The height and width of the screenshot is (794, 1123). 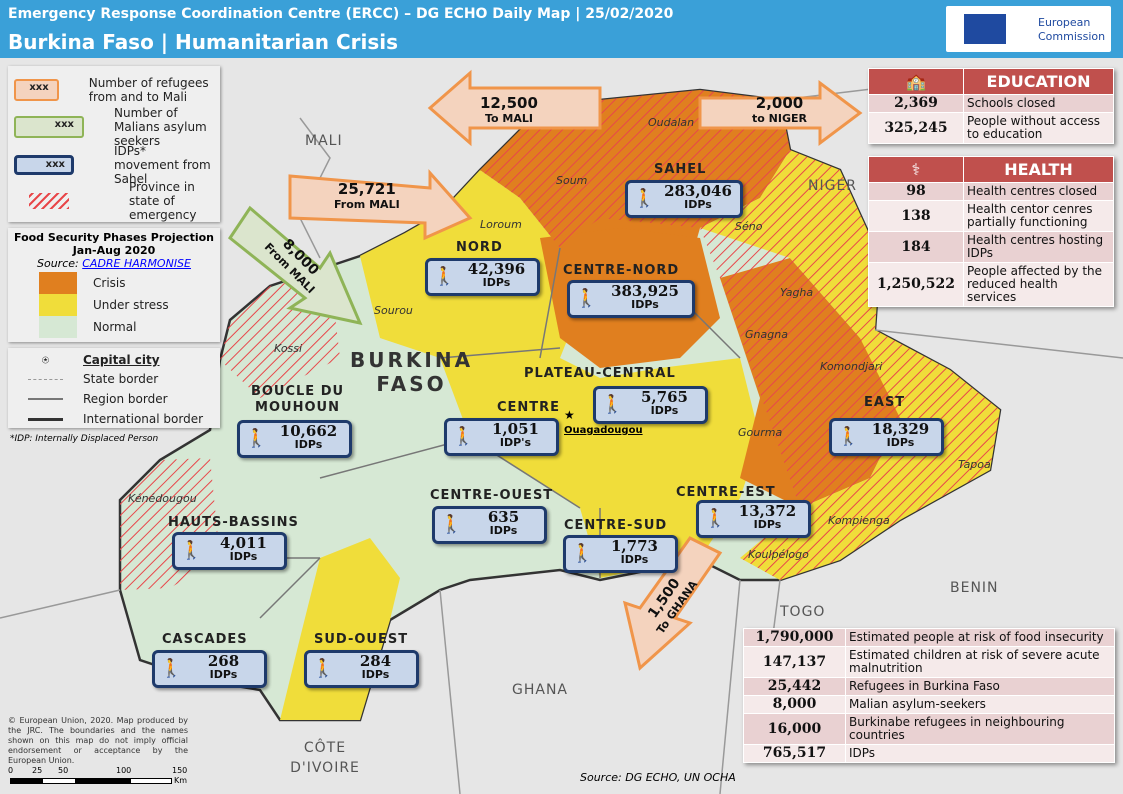 What do you see at coordinates (603, 430) in the screenshot?
I see `capital-label: Ouagadougou` at bounding box center [603, 430].